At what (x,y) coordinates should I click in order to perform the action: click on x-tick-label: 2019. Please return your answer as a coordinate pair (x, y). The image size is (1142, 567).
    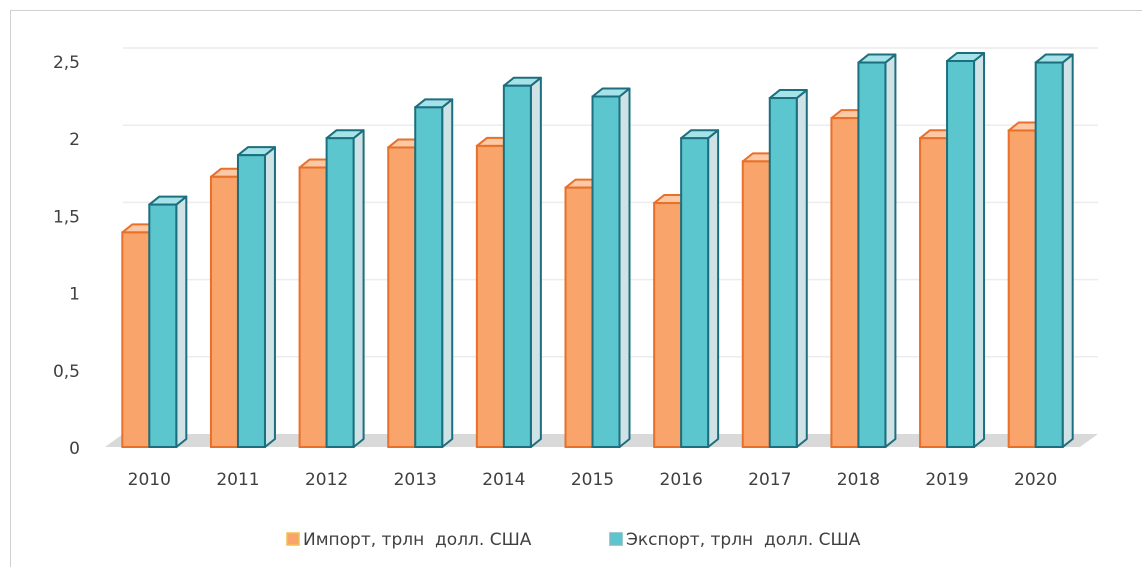
    Looking at the image, I should click on (946, 480).